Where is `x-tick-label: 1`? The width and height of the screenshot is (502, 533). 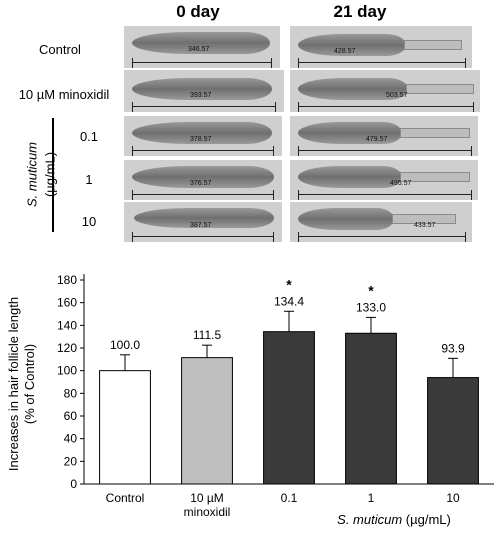
x-tick-label: 1 is located at coordinates (371, 498).